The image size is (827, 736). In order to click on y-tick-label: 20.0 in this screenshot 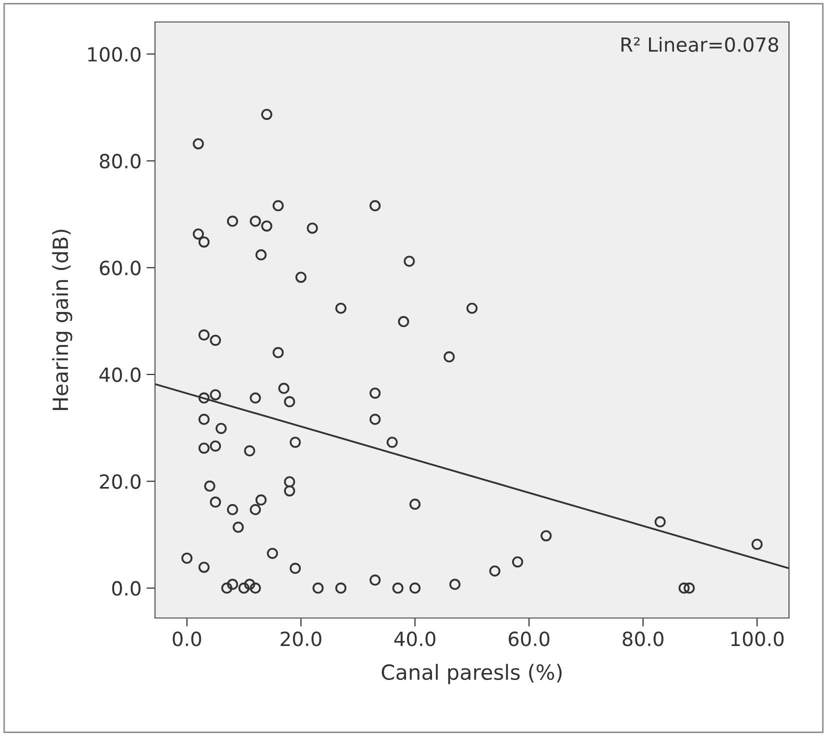, I will do `click(120, 481)`.